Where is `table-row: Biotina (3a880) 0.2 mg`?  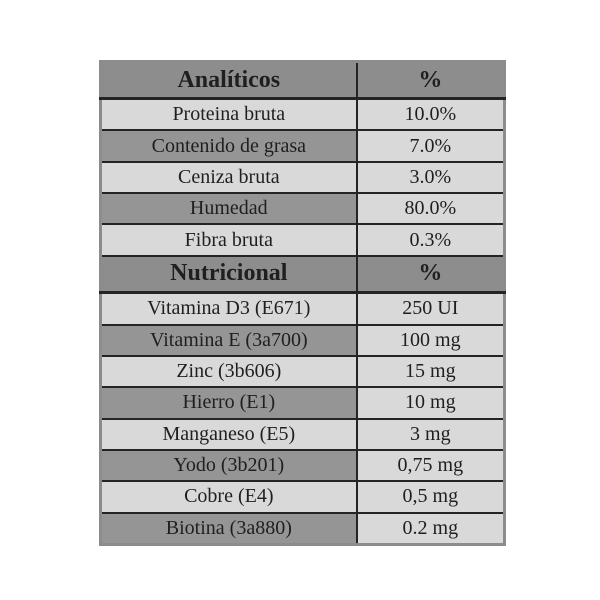
table-row: Biotina (3a880) 0.2 mg is located at coordinates (302, 528).